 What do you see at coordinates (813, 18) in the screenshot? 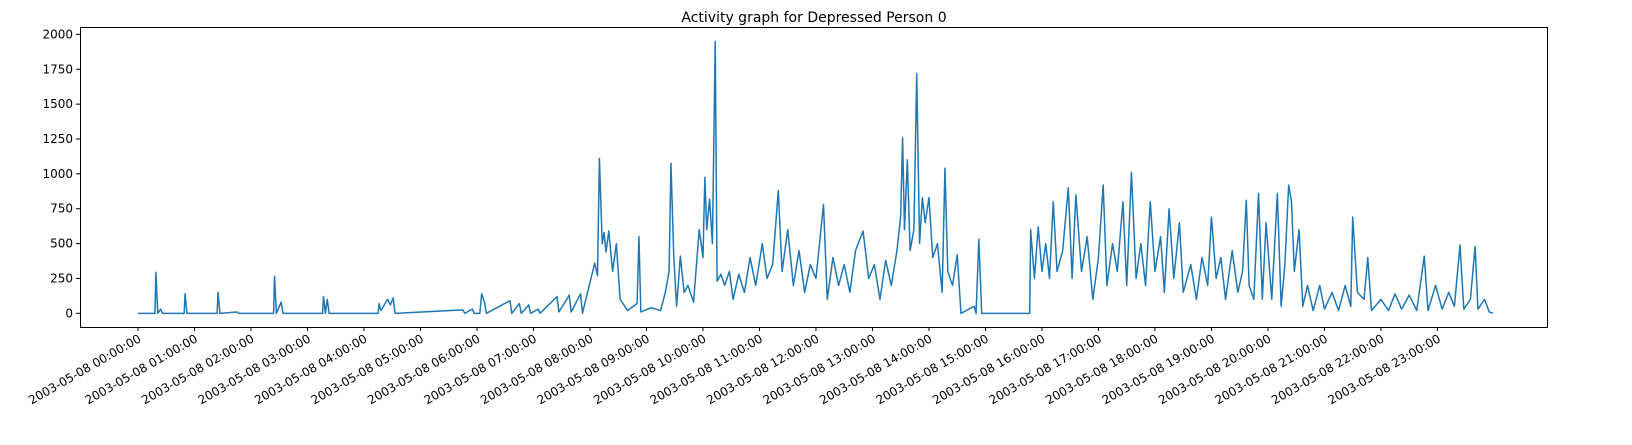
I see `chart-title: Activity graph for Depressed Person 0` at bounding box center [813, 18].